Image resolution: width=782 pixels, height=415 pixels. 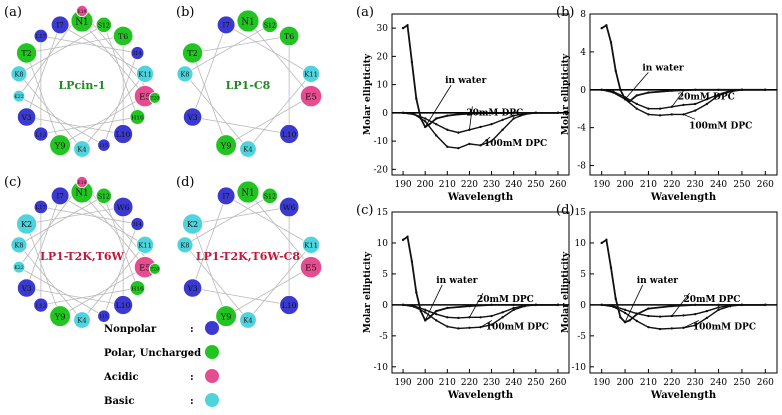 I want to click on residue-label: L10, so click(x=123, y=134).